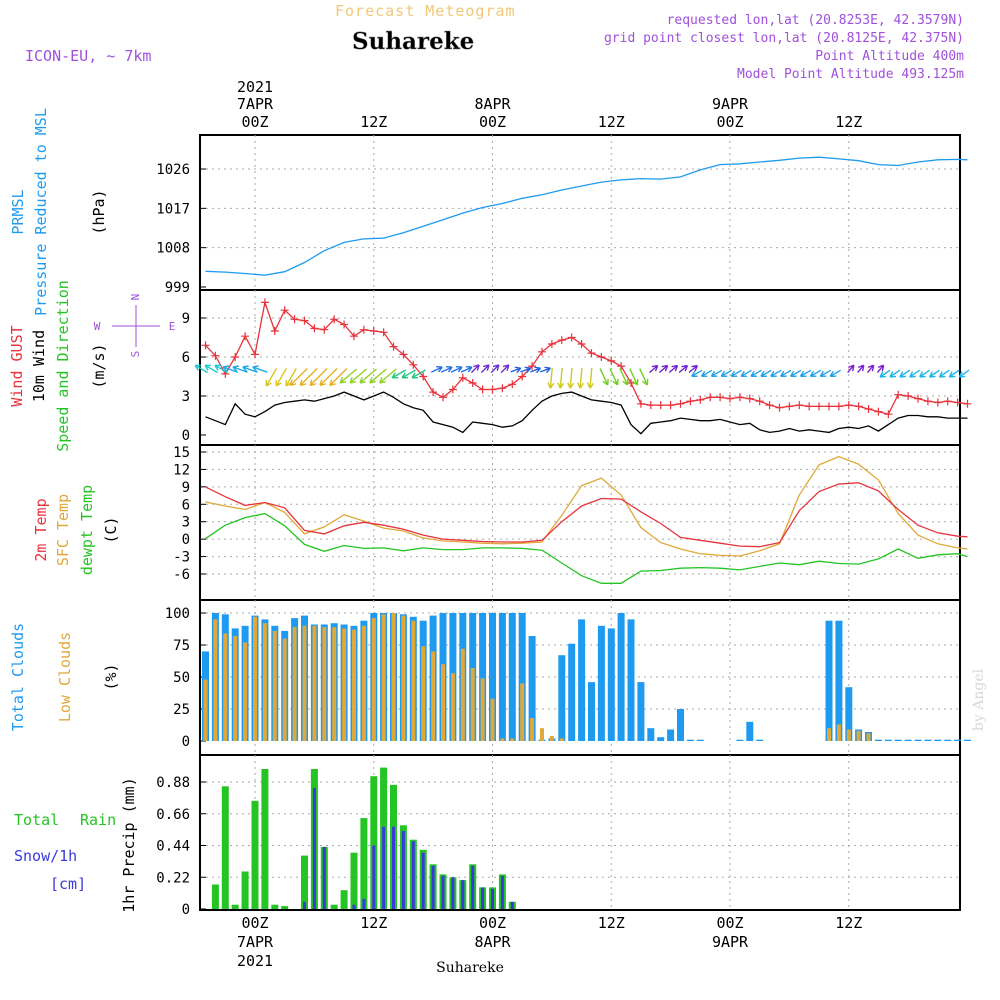  I want to click on compass-south: S, so click(135, 354).